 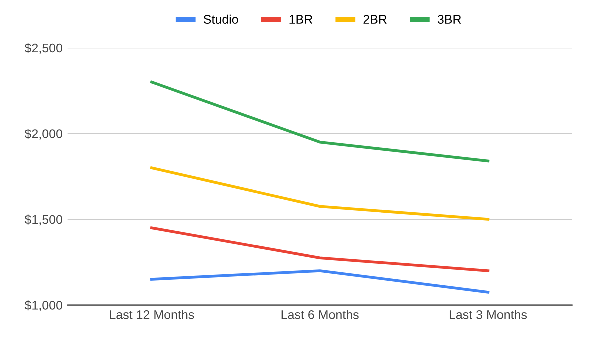 What do you see at coordinates (489, 315) in the screenshot?
I see `x-tick-label: Last 3 Months` at bounding box center [489, 315].